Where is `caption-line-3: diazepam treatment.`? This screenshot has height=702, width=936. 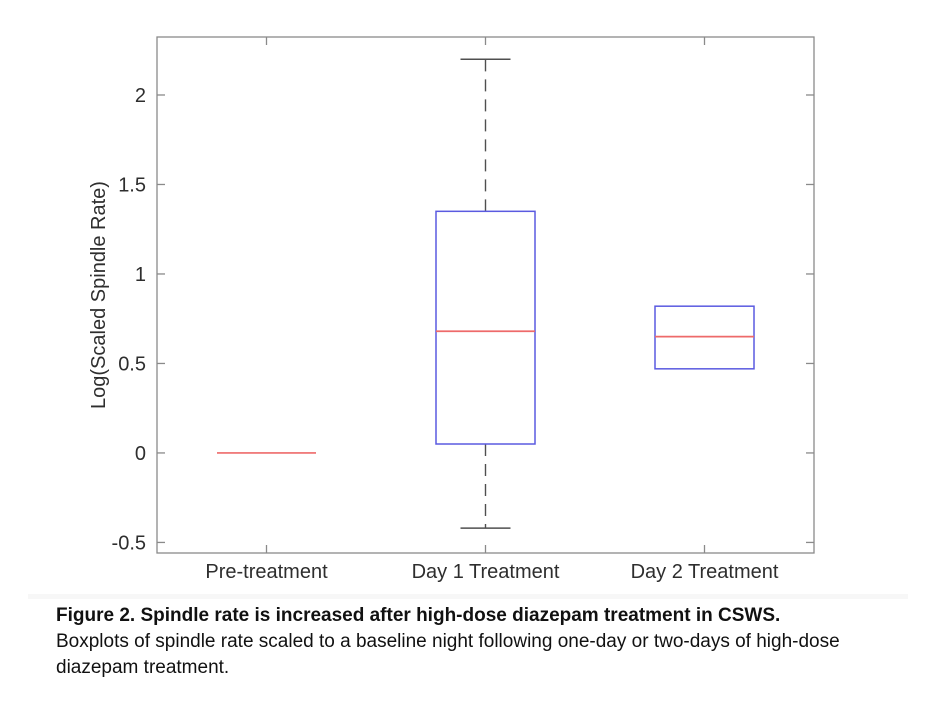 caption-line-3: diazepam treatment. is located at coordinates (143, 667).